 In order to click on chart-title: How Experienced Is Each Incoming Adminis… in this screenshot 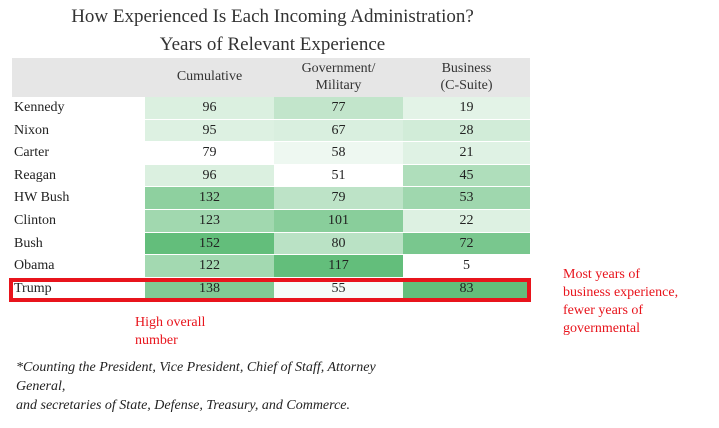, I will do `click(272, 16)`.